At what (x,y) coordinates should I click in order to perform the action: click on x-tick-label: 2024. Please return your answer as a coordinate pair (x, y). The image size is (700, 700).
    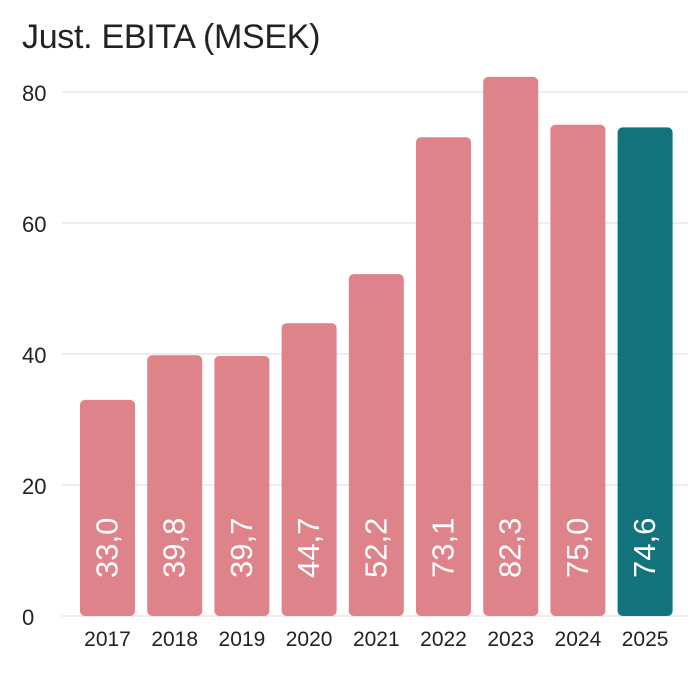
    Looking at the image, I should click on (578, 639).